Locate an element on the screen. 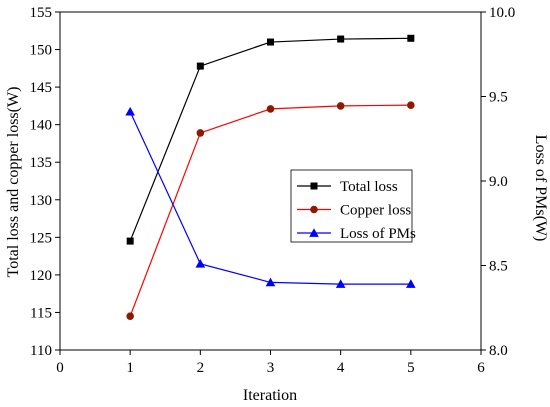  y-right-tick-label: 10.0 is located at coordinates (502, 13).